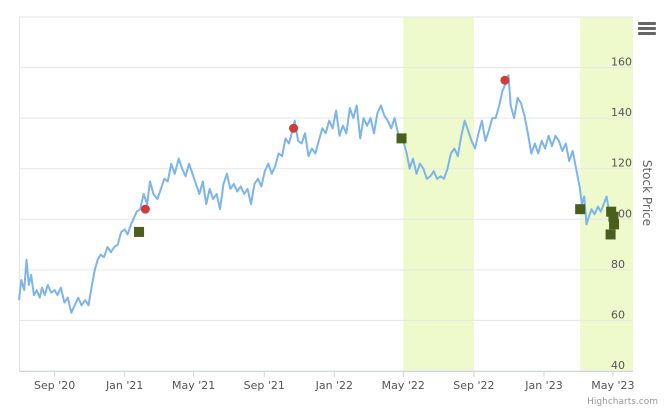  Describe the element at coordinates (264, 385) in the screenshot. I see `x-tick-label: Sep '21` at that location.